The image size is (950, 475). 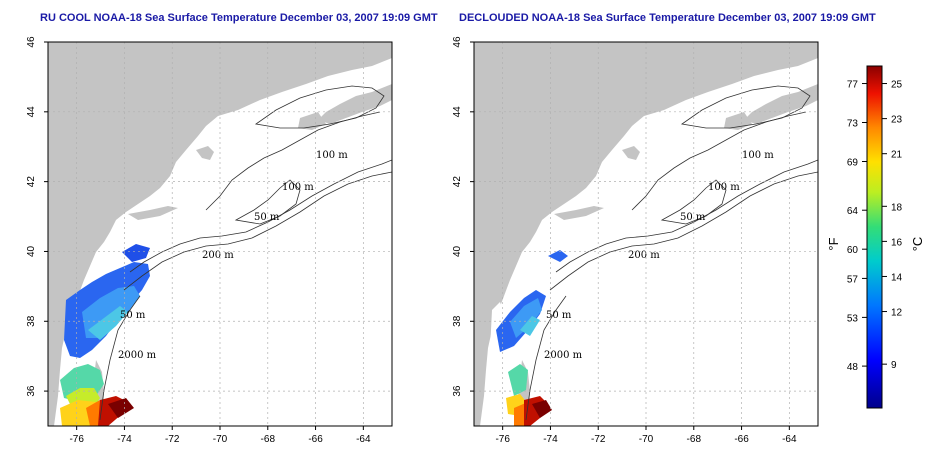 I want to click on fahrenheit-tick-label: 64, so click(x=853, y=211).